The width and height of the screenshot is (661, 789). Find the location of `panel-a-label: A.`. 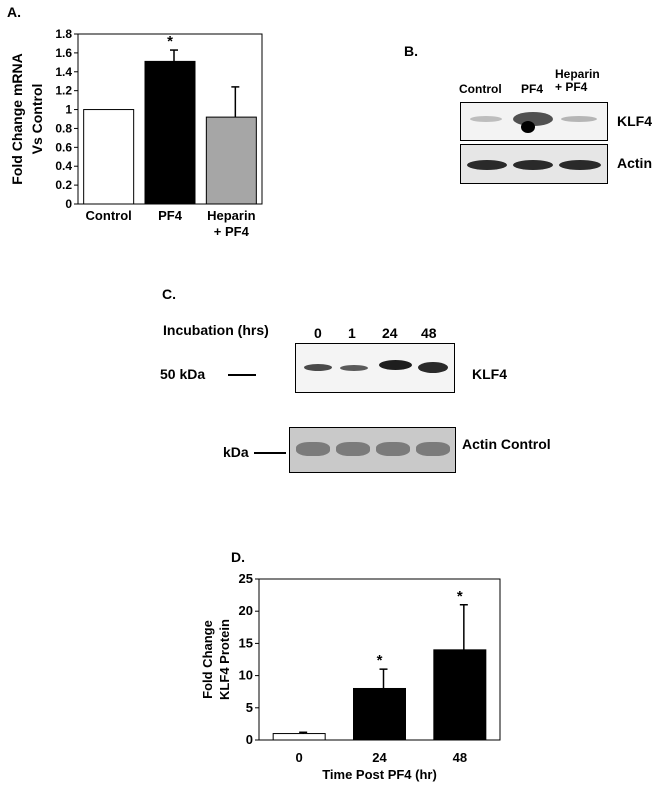

panel-a-label: A. is located at coordinates (14, 12).